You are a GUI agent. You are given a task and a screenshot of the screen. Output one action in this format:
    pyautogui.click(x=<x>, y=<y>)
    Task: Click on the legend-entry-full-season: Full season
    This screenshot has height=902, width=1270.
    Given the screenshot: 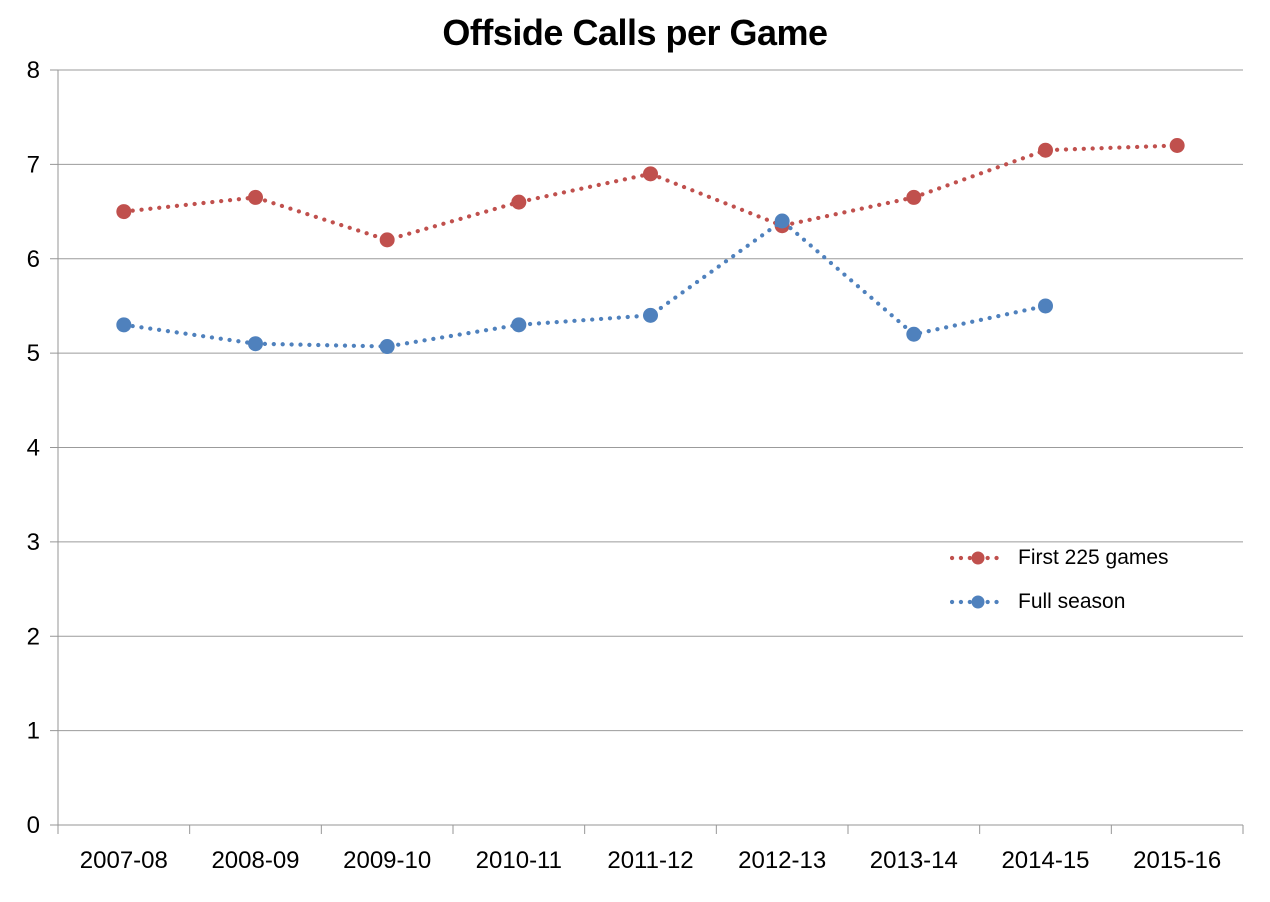 What is the action you would take?
    pyautogui.click(x=1059, y=602)
    